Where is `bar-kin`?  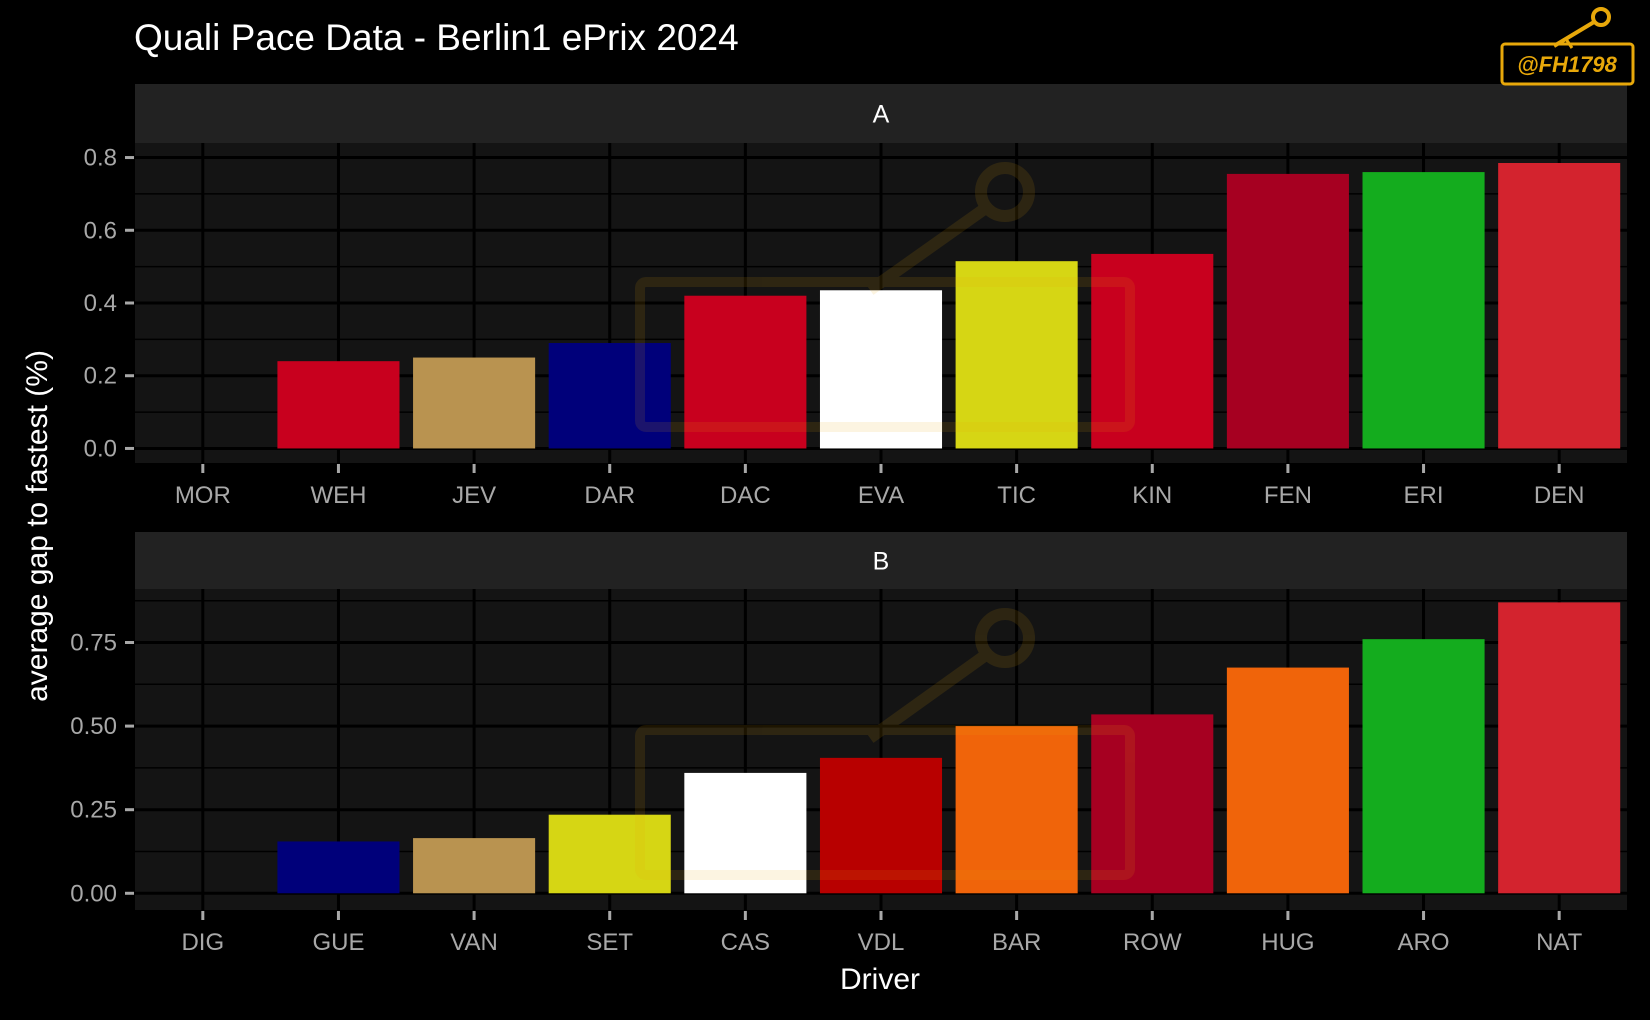
bar-kin is located at coordinates (1152, 351).